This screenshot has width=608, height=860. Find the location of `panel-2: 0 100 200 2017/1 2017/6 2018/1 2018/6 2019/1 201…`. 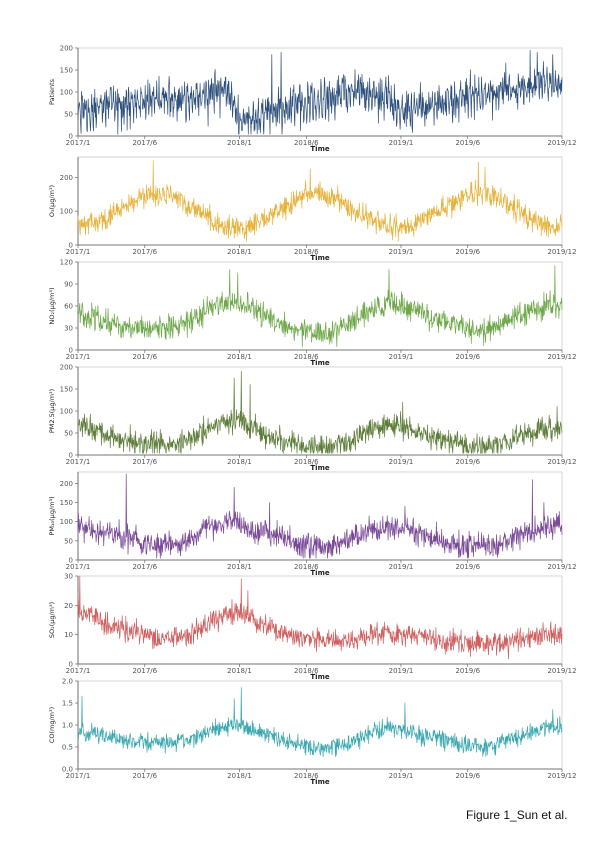

panel-2: 0 100 200 2017/1 2017/6 2018/1 2018/6 2019/1 201… is located at coordinates (312, 209).